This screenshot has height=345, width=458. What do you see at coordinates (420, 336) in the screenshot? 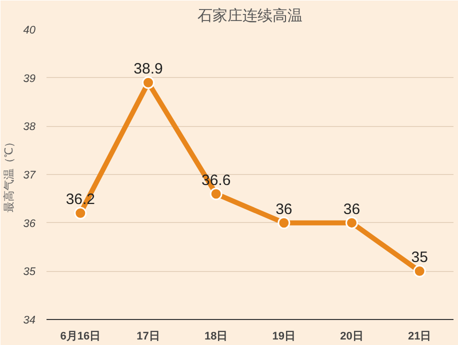
I see `x-tick-label: 21日` at bounding box center [420, 336].